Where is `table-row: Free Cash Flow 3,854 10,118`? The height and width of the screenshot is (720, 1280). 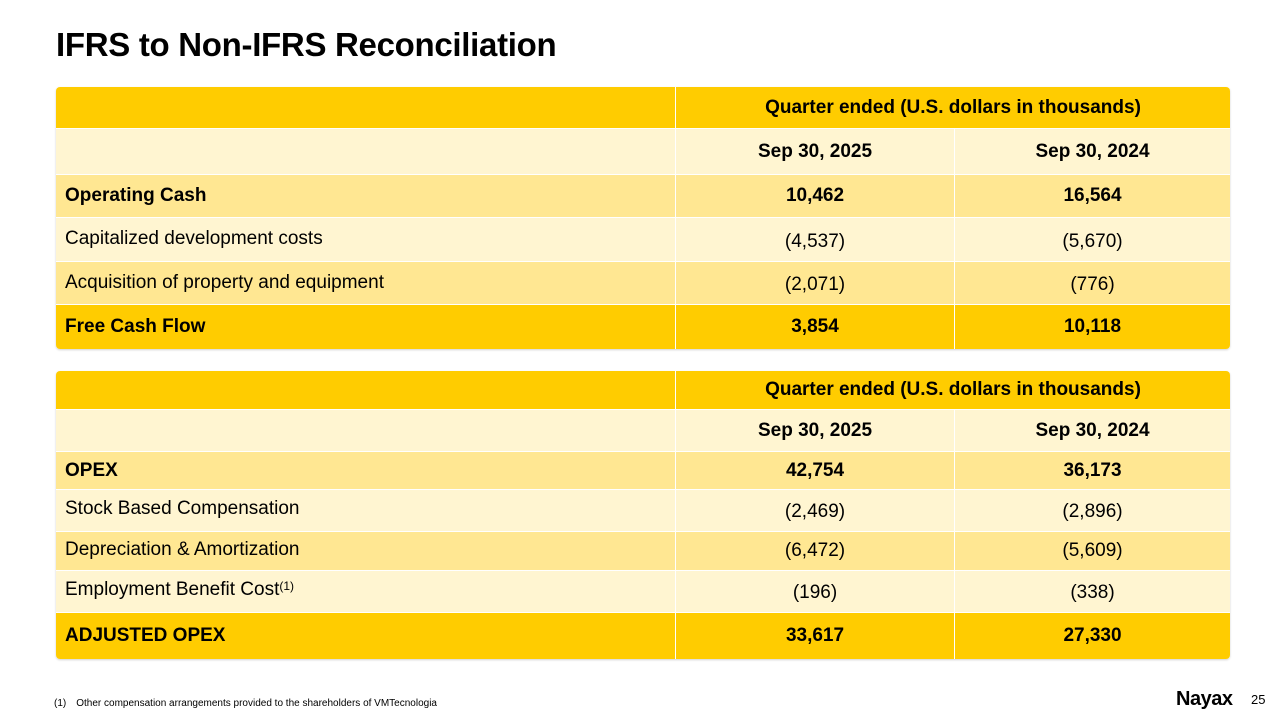
table-row: Free Cash Flow 3,854 10,118 is located at coordinates (643, 327).